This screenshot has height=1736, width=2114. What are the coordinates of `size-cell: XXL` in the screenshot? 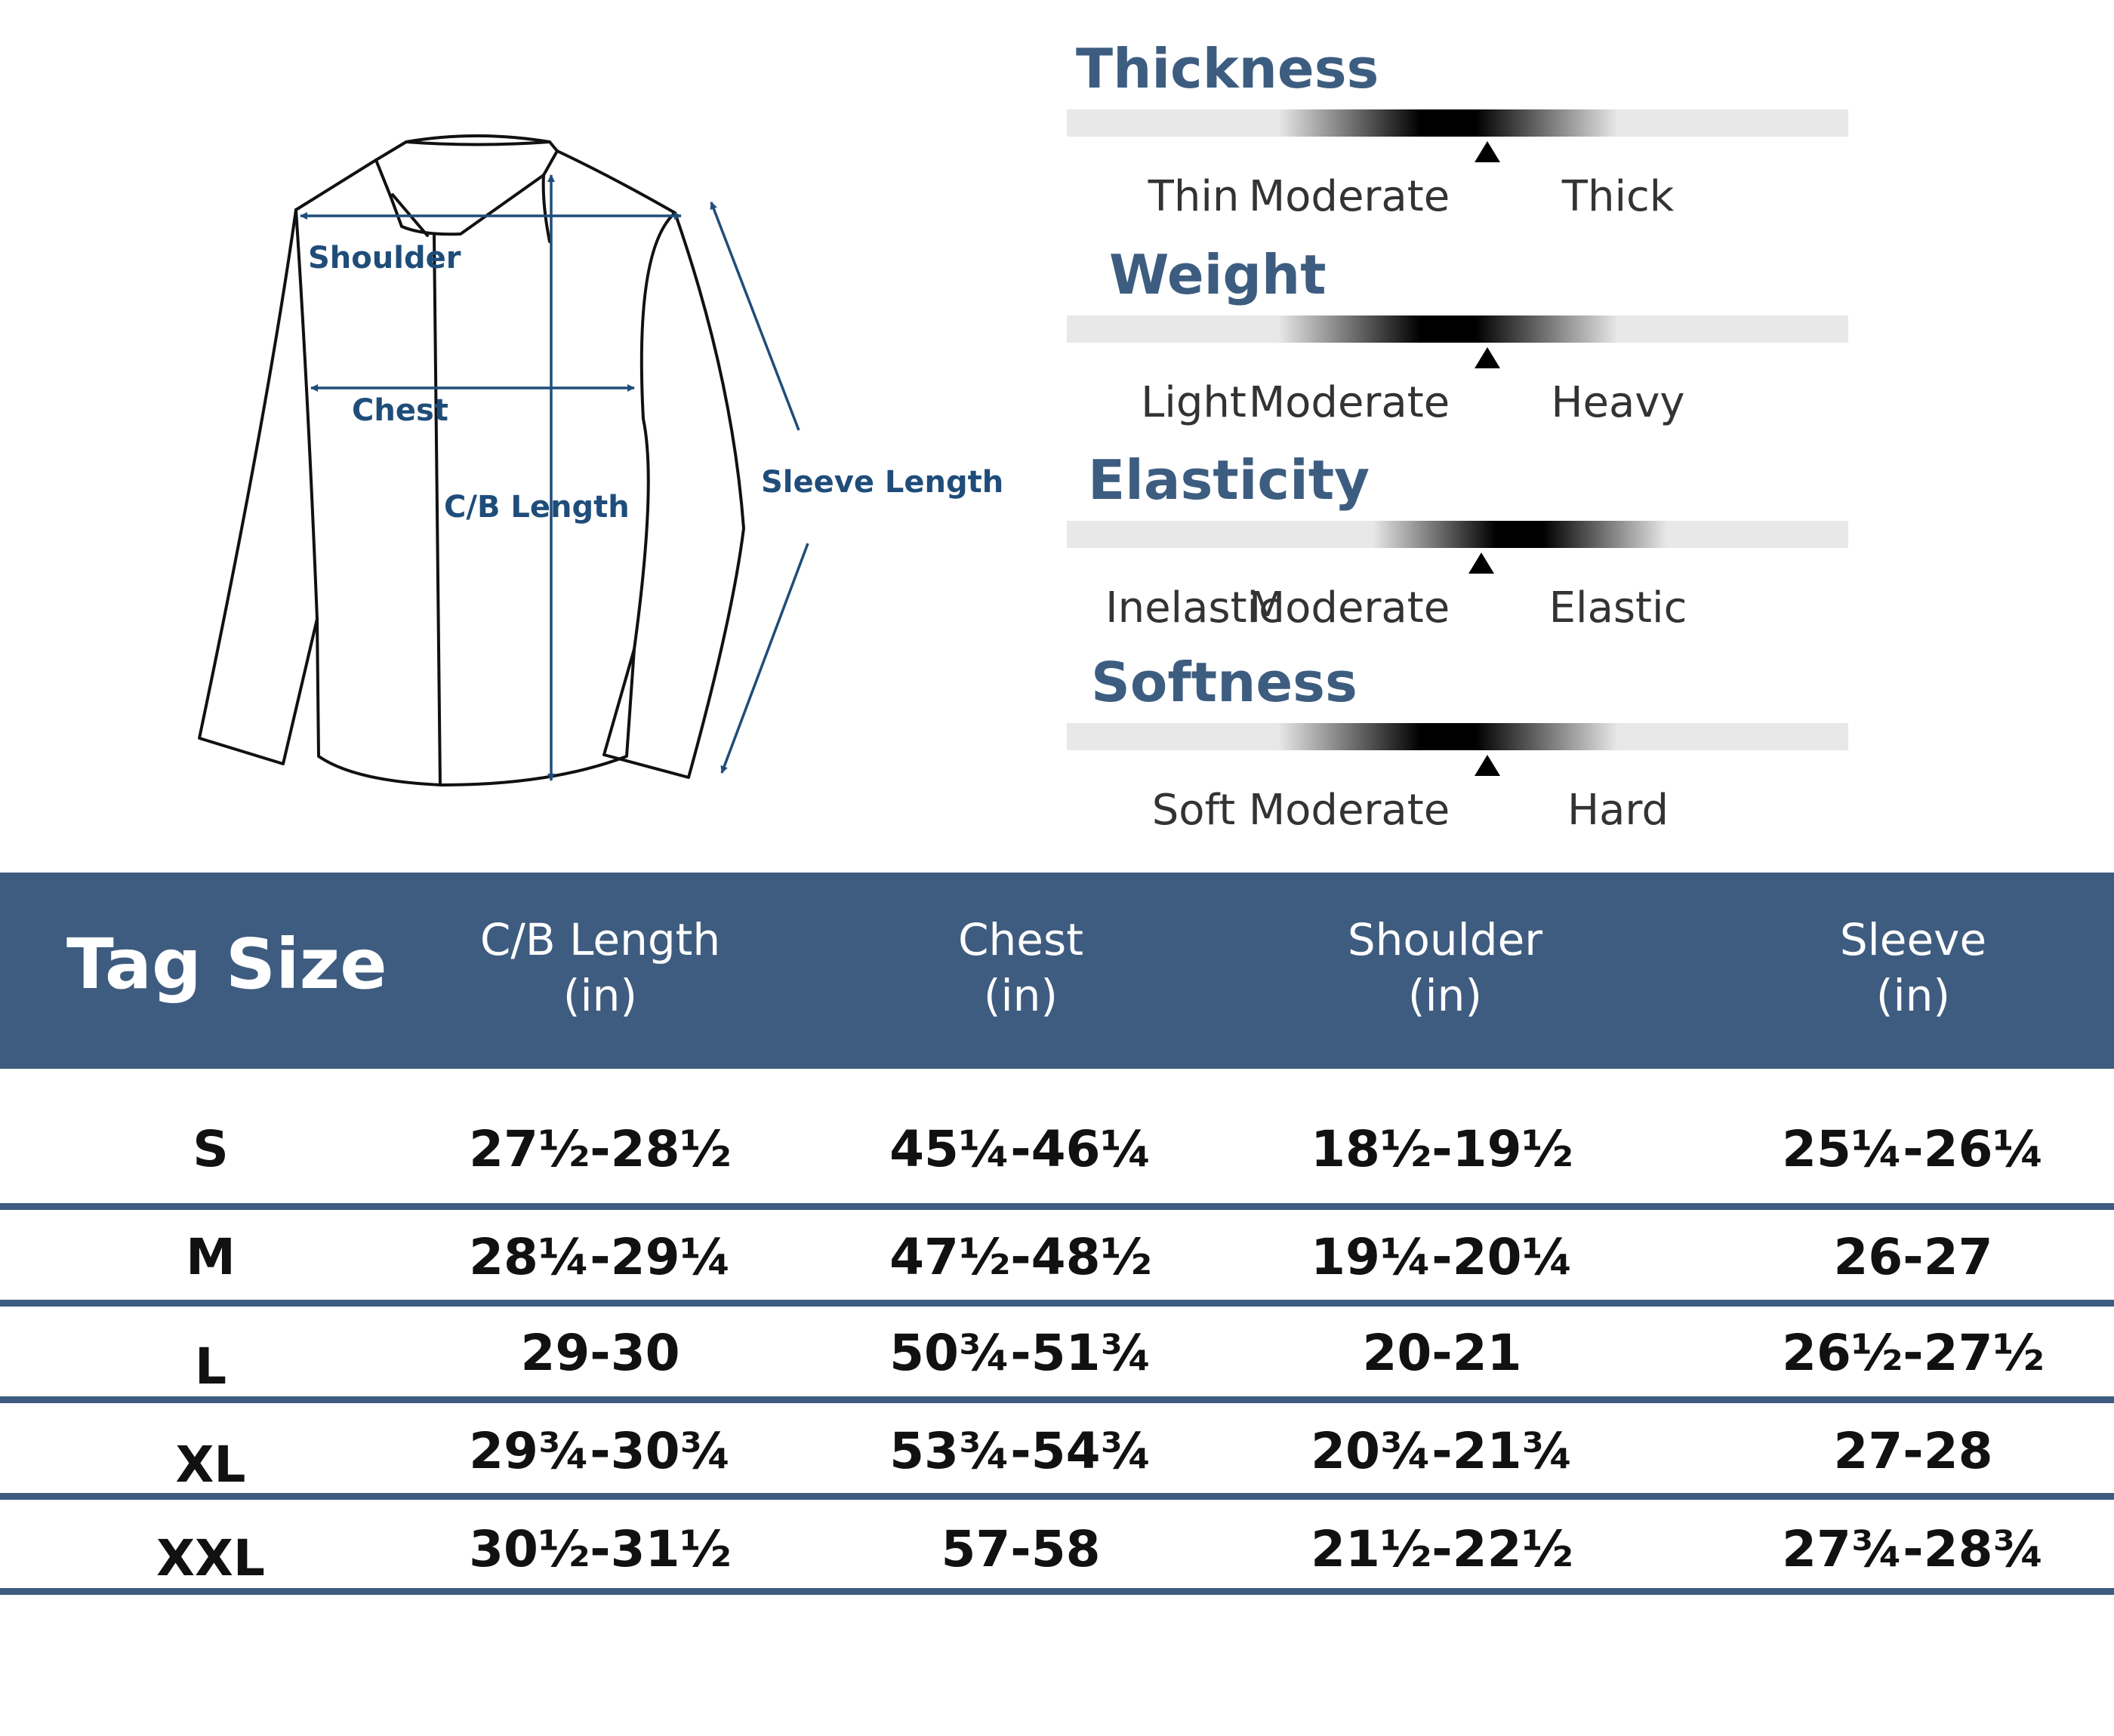 It's located at (211, 1558).